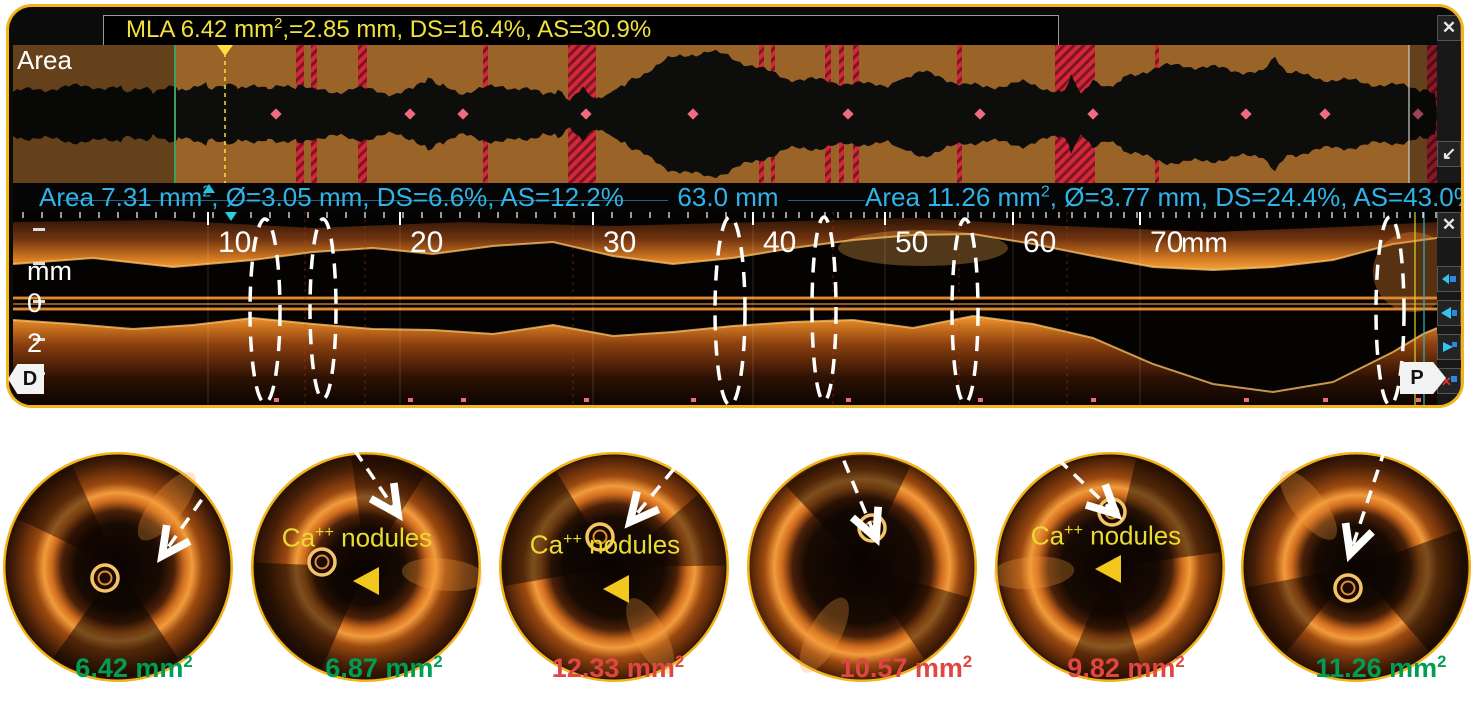 The image size is (1474, 727). What do you see at coordinates (911, 242) in the screenshot?
I see `ruler-tick-label: 50` at bounding box center [911, 242].